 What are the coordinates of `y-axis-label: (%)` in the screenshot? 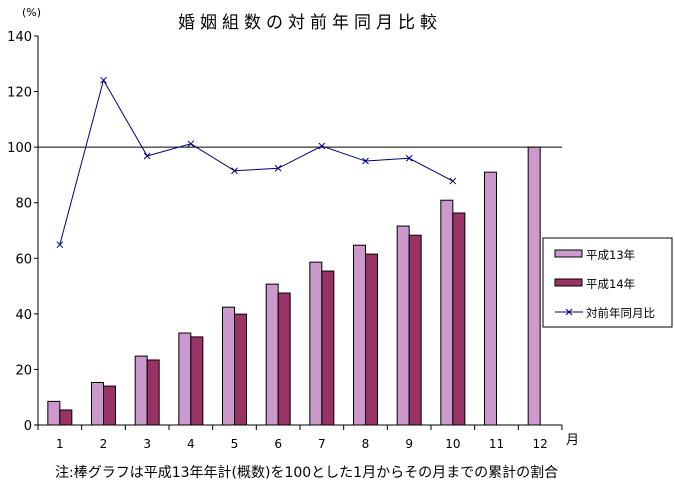 It's located at (31, 12).